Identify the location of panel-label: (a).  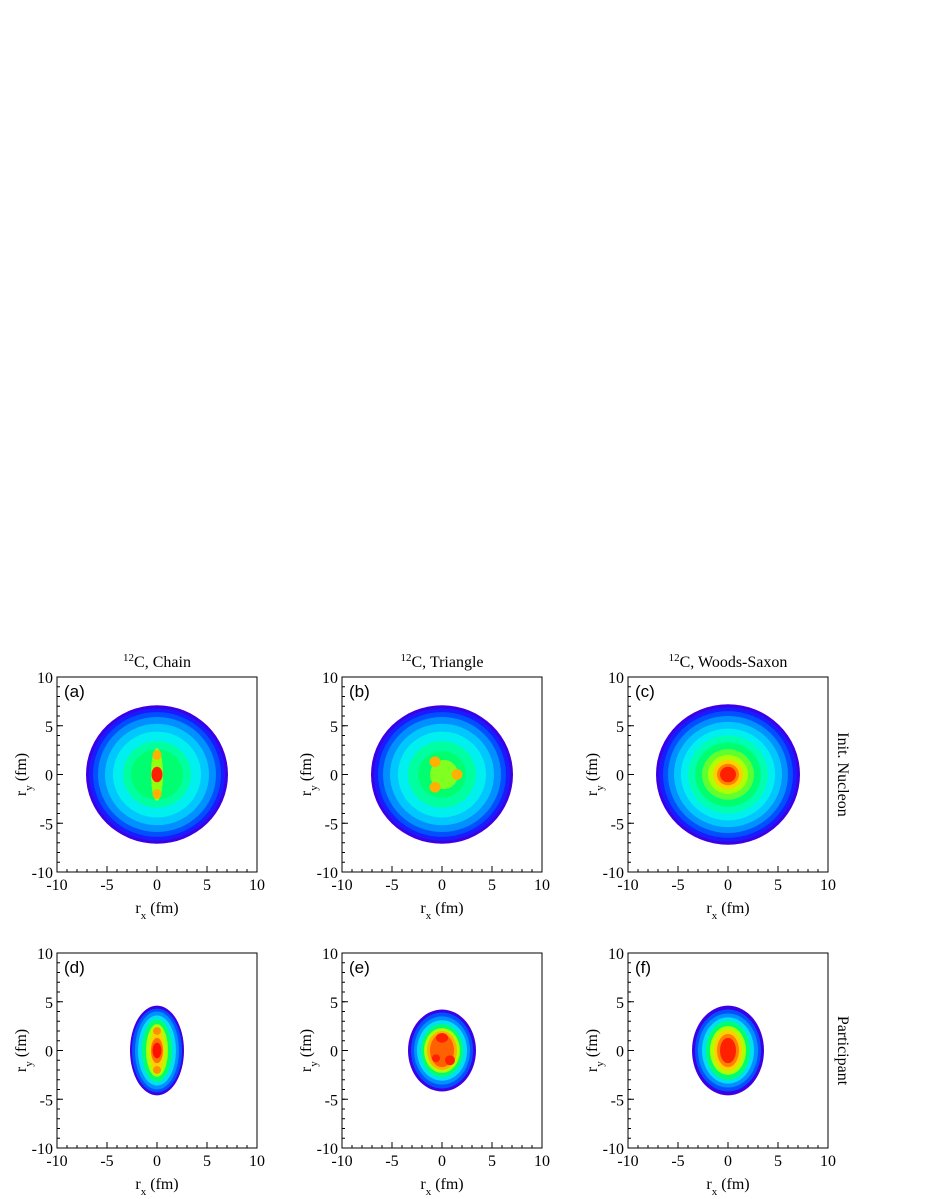
(74, 691).